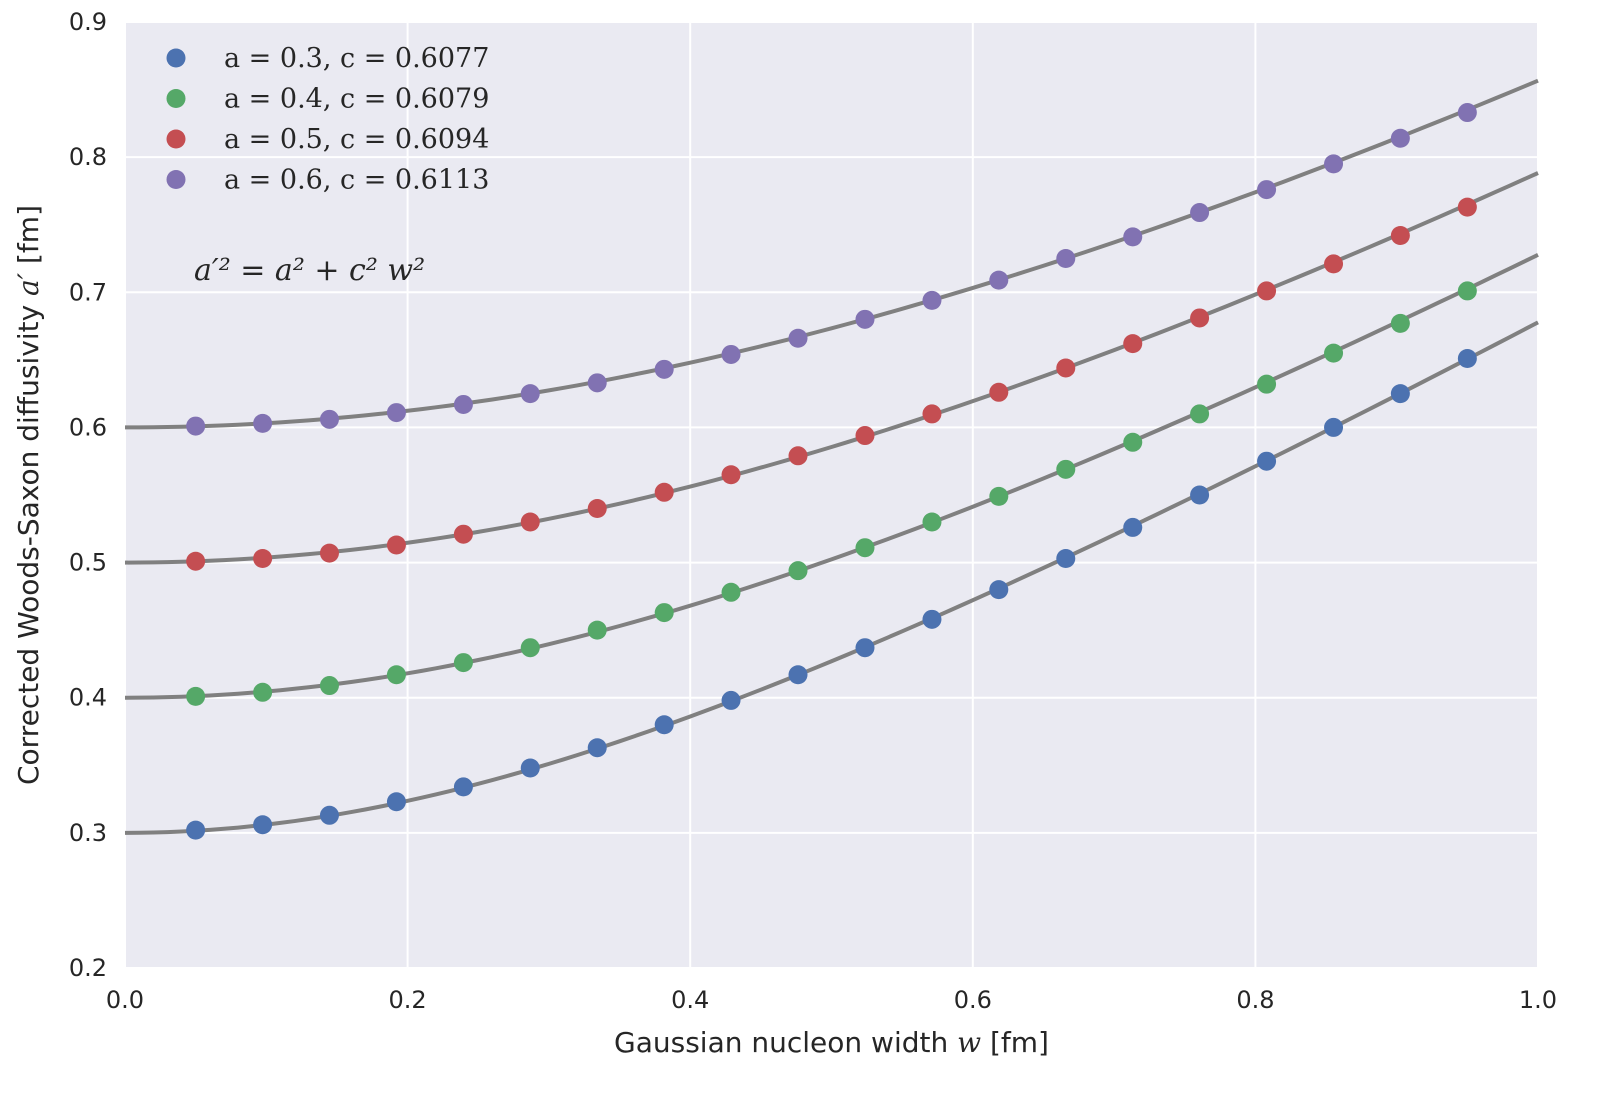  What do you see at coordinates (356, 58) in the screenshot?
I see `legend-label: a = 0.3, c = 0.6077` at bounding box center [356, 58].